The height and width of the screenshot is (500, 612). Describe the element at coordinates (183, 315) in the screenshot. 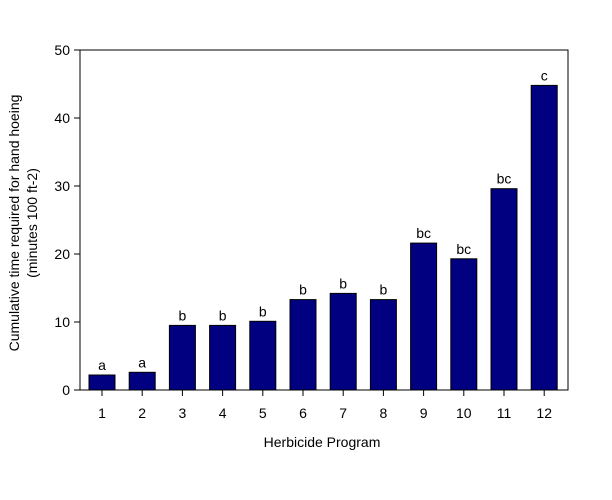

I see `significance-letter-3: b` at that location.